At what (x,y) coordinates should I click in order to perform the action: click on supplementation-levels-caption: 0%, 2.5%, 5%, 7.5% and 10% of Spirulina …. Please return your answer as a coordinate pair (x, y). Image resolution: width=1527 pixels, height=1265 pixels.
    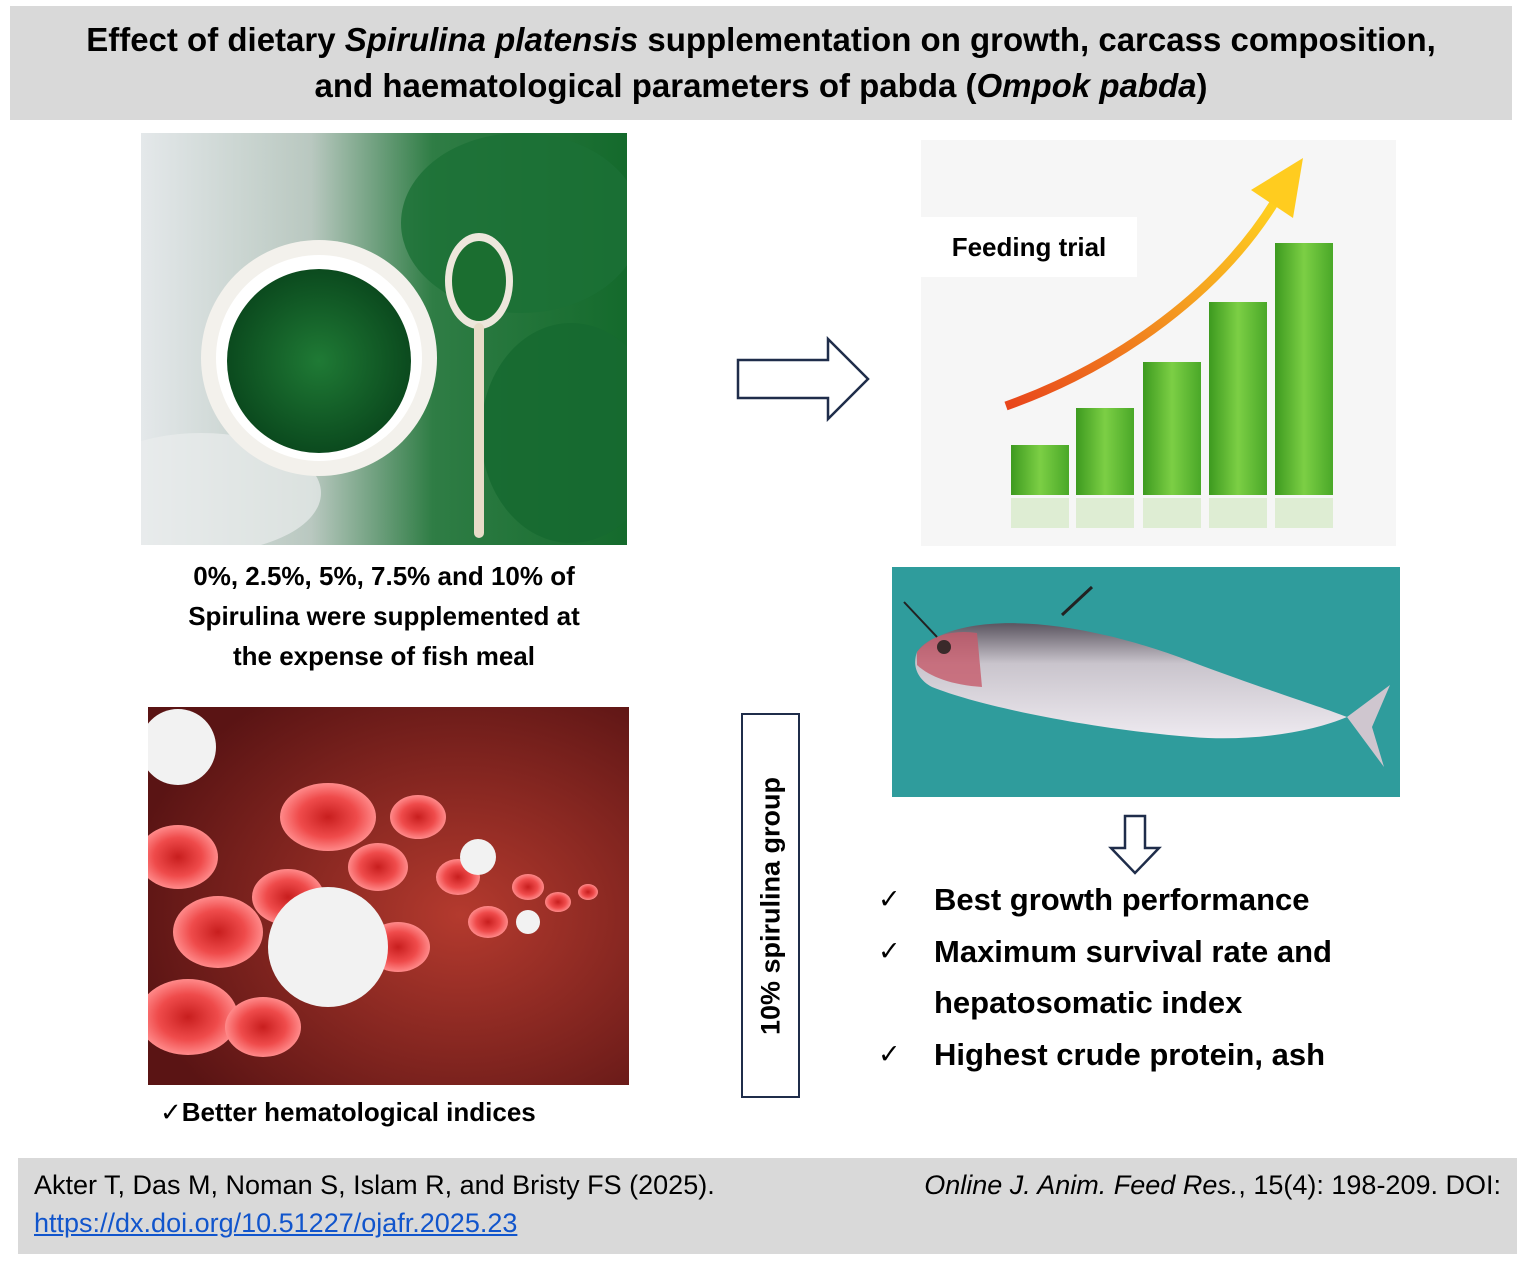
    Looking at the image, I should click on (384, 616).